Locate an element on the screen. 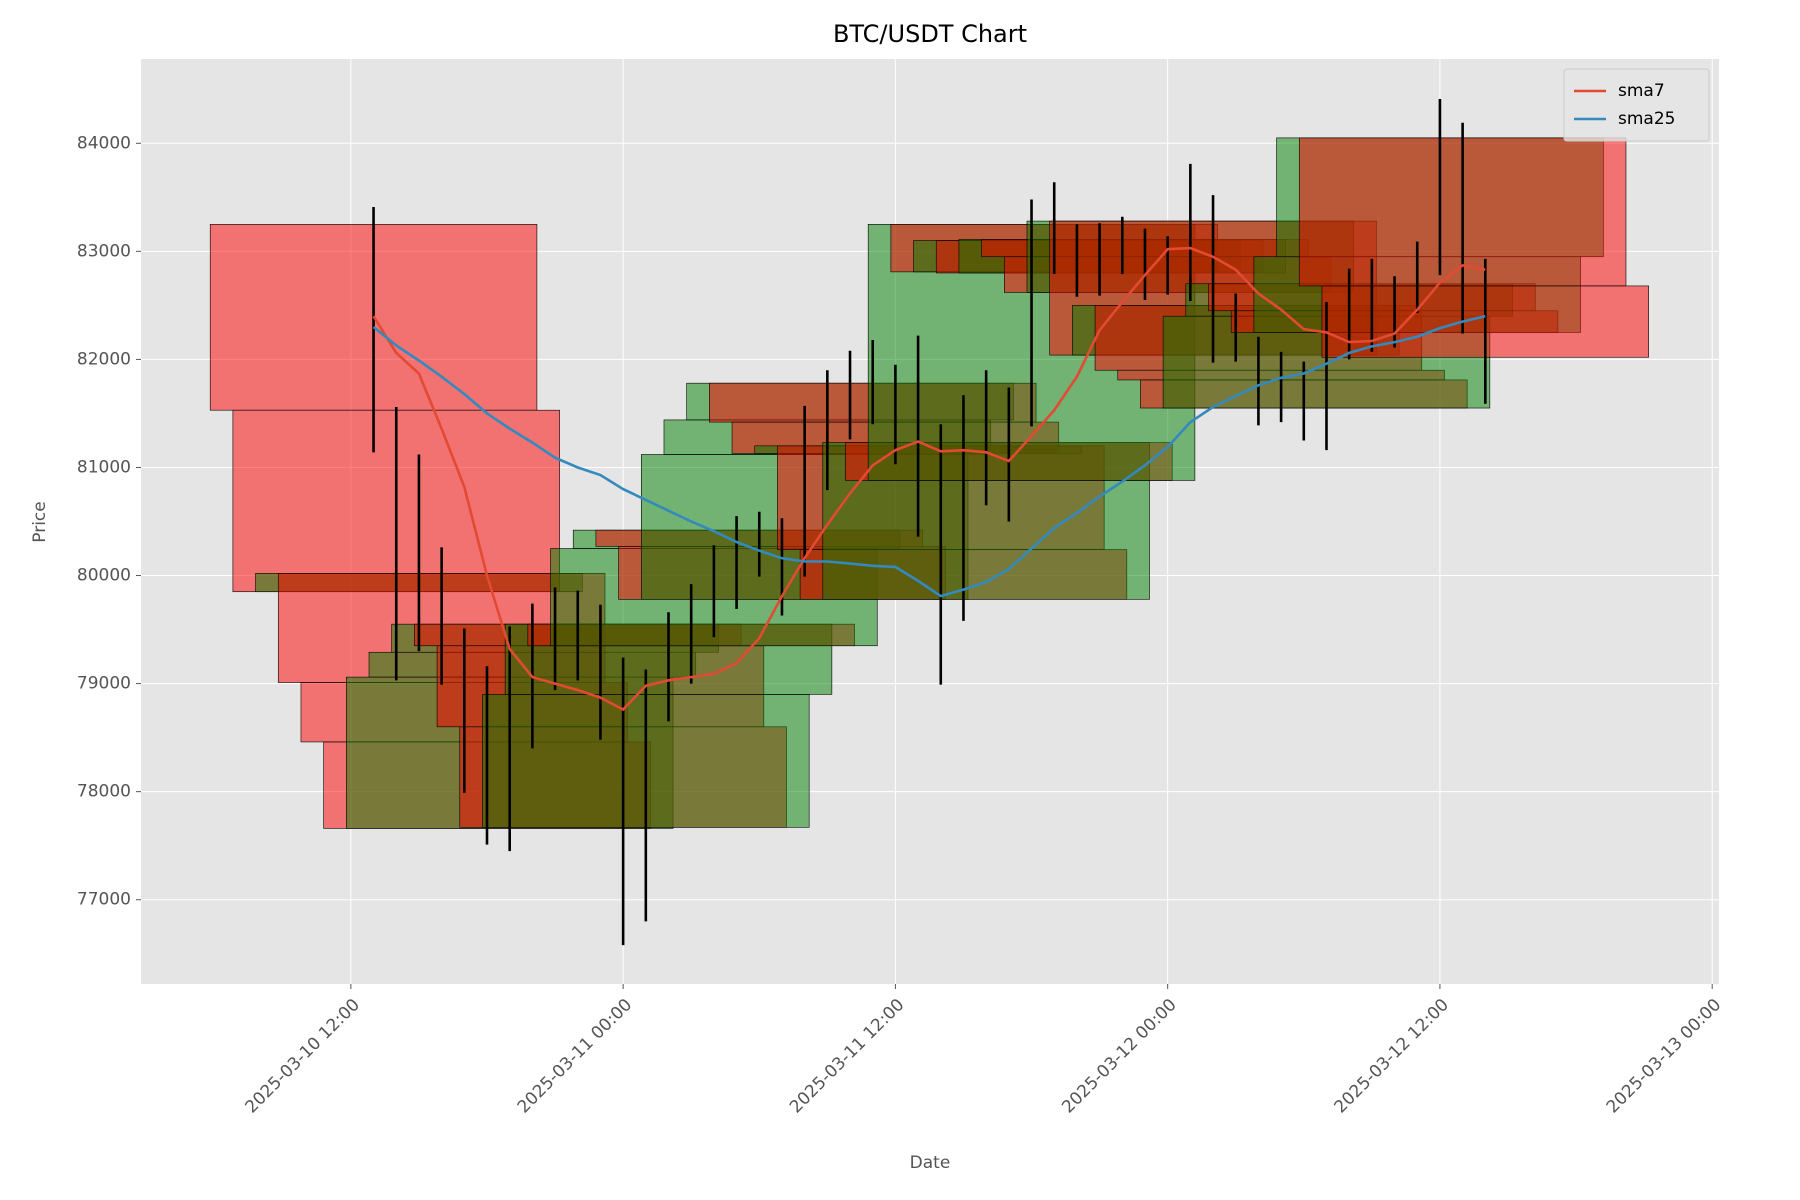  legend-label: sma7 is located at coordinates (1641, 91).